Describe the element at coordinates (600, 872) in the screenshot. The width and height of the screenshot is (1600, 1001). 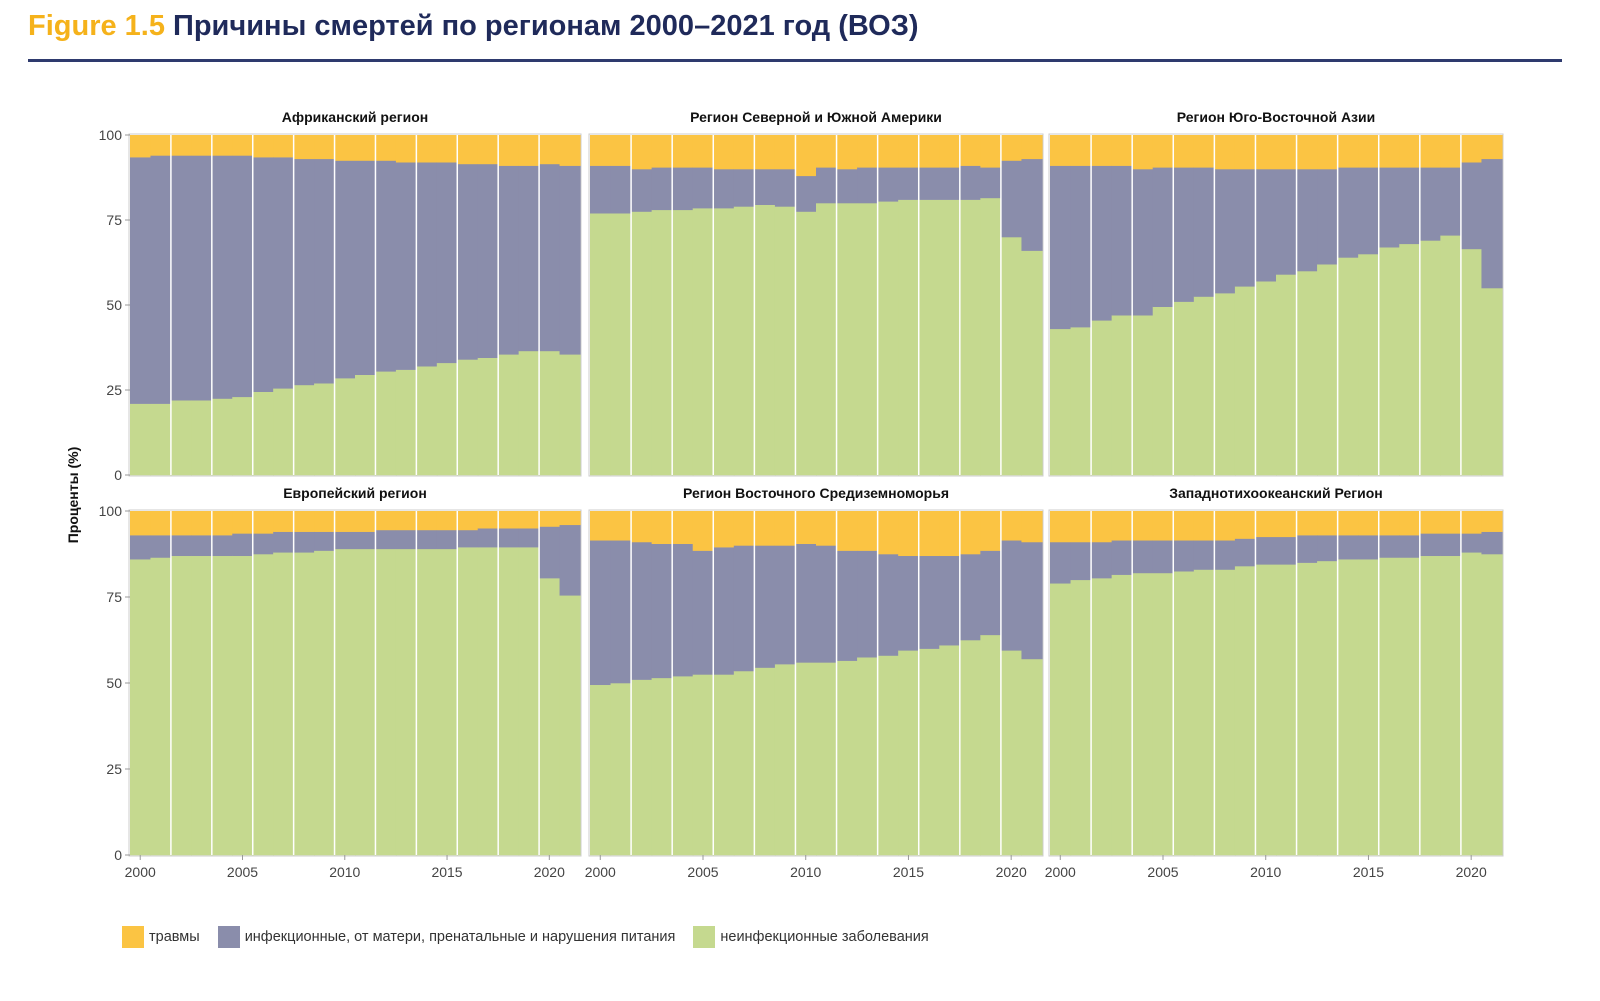
I see `x-tick-label: 2000` at that location.